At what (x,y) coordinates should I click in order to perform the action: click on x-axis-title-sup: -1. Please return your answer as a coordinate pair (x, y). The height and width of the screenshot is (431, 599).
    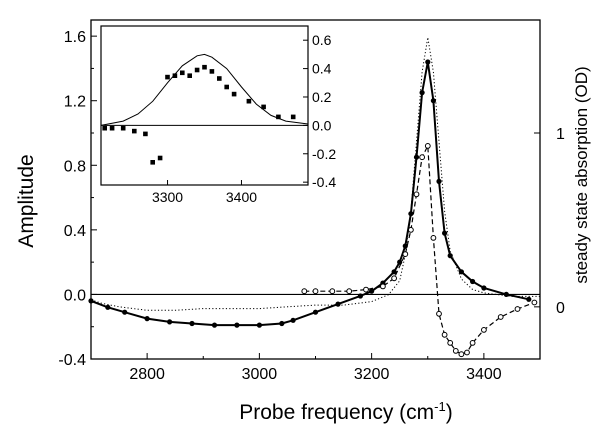
    Looking at the image, I should click on (440, 406).